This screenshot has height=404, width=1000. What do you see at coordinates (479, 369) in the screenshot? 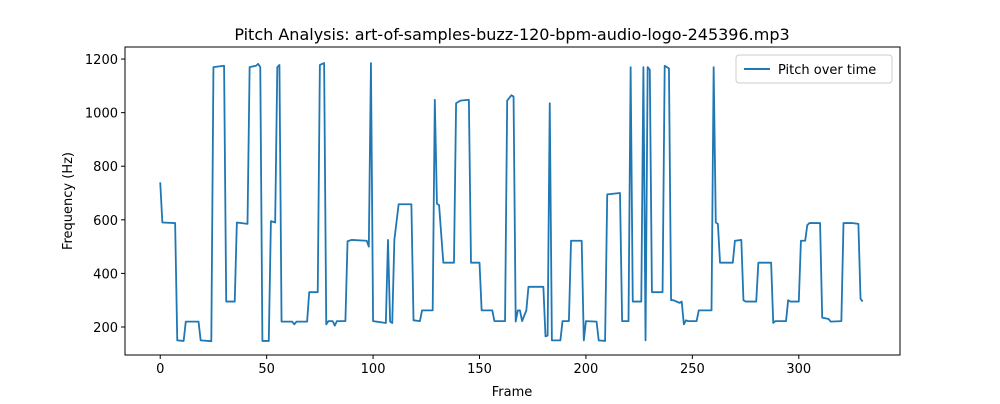
I see `x-tick-label: 150` at bounding box center [479, 369].